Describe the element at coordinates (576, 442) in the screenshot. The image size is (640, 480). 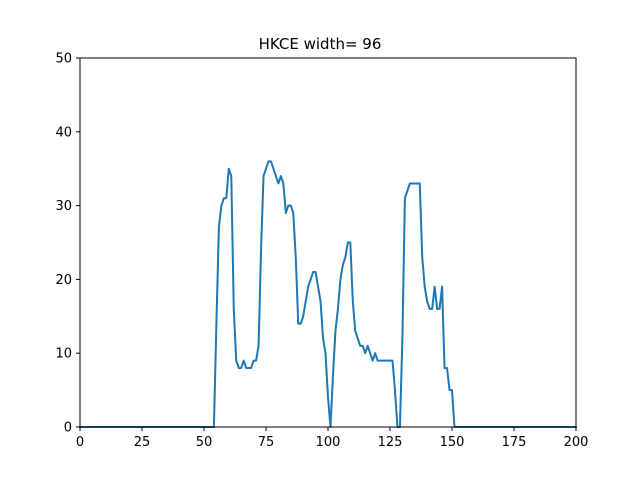
I see `x-tick-label: 200` at that location.